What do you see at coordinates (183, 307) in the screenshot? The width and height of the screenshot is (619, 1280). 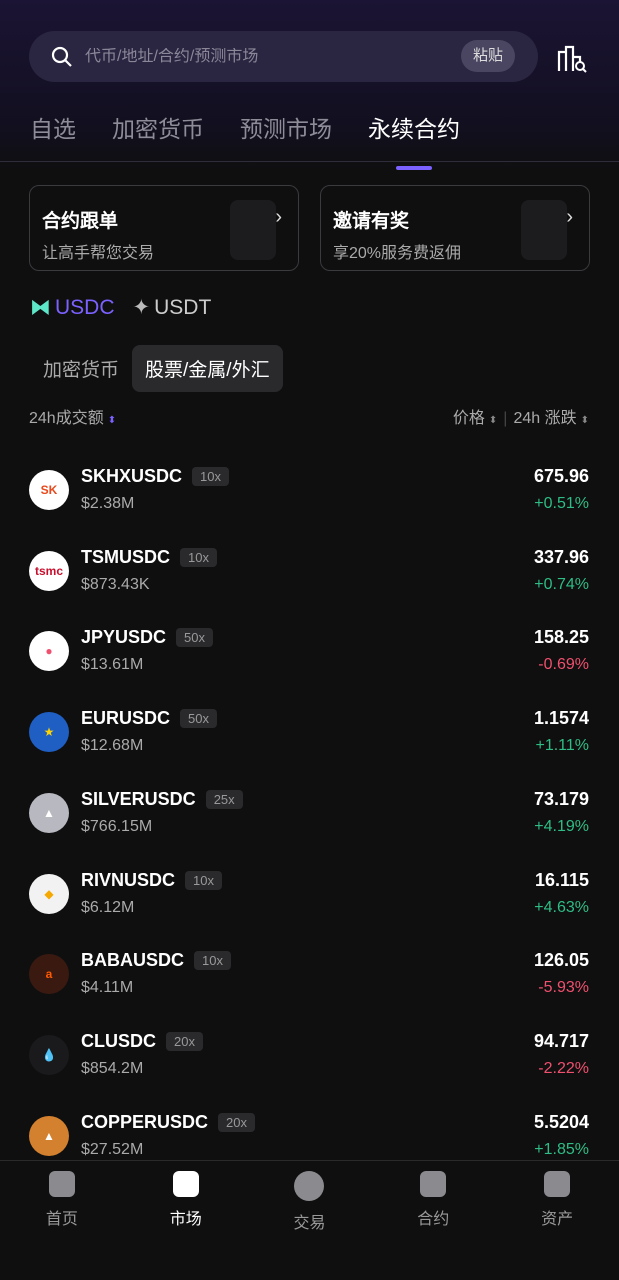 I see `quote-label: USDT` at bounding box center [183, 307].